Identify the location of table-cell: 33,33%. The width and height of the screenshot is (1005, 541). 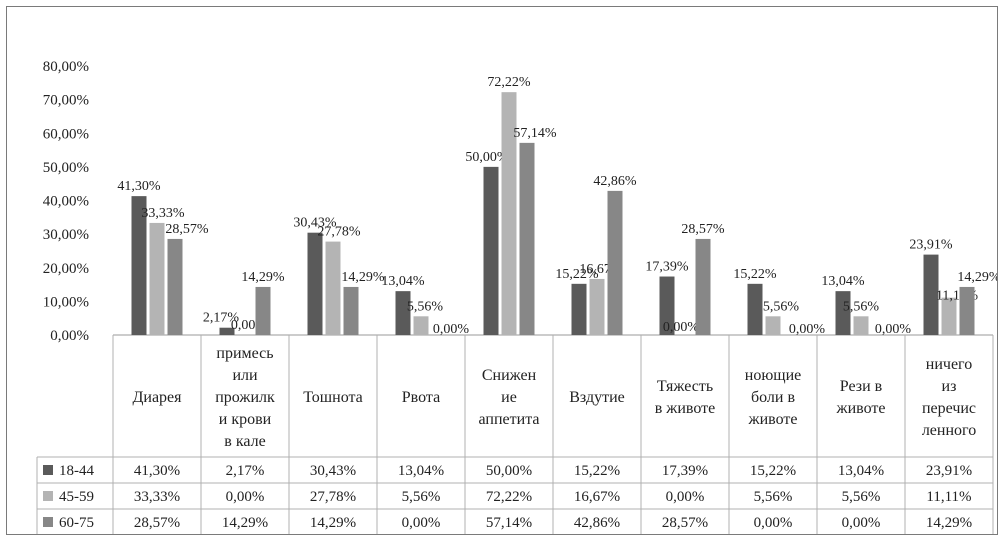
(157, 497).